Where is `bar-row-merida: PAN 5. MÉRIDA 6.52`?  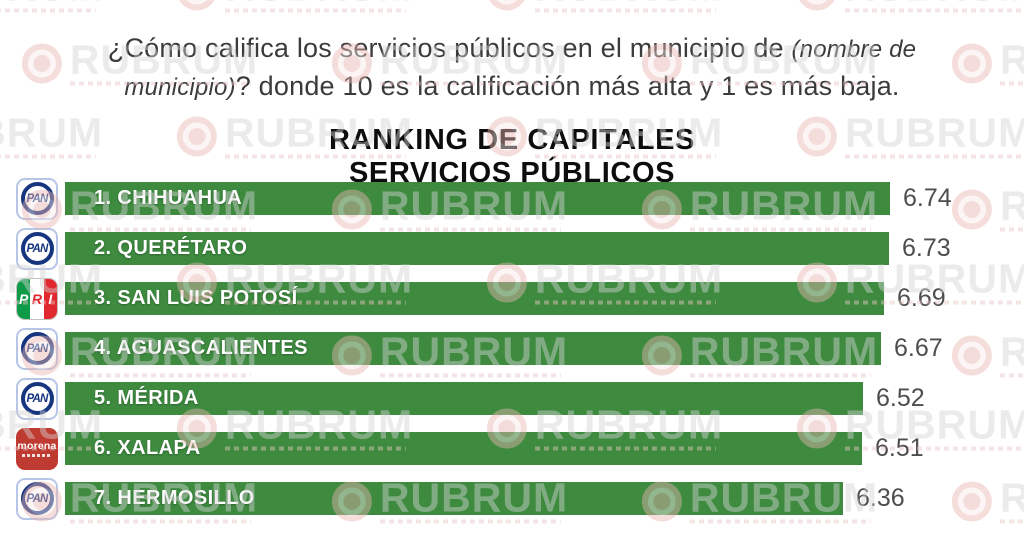 bar-row-merida: PAN 5. MÉRIDA 6.52 is located at coordinates (520, 398).